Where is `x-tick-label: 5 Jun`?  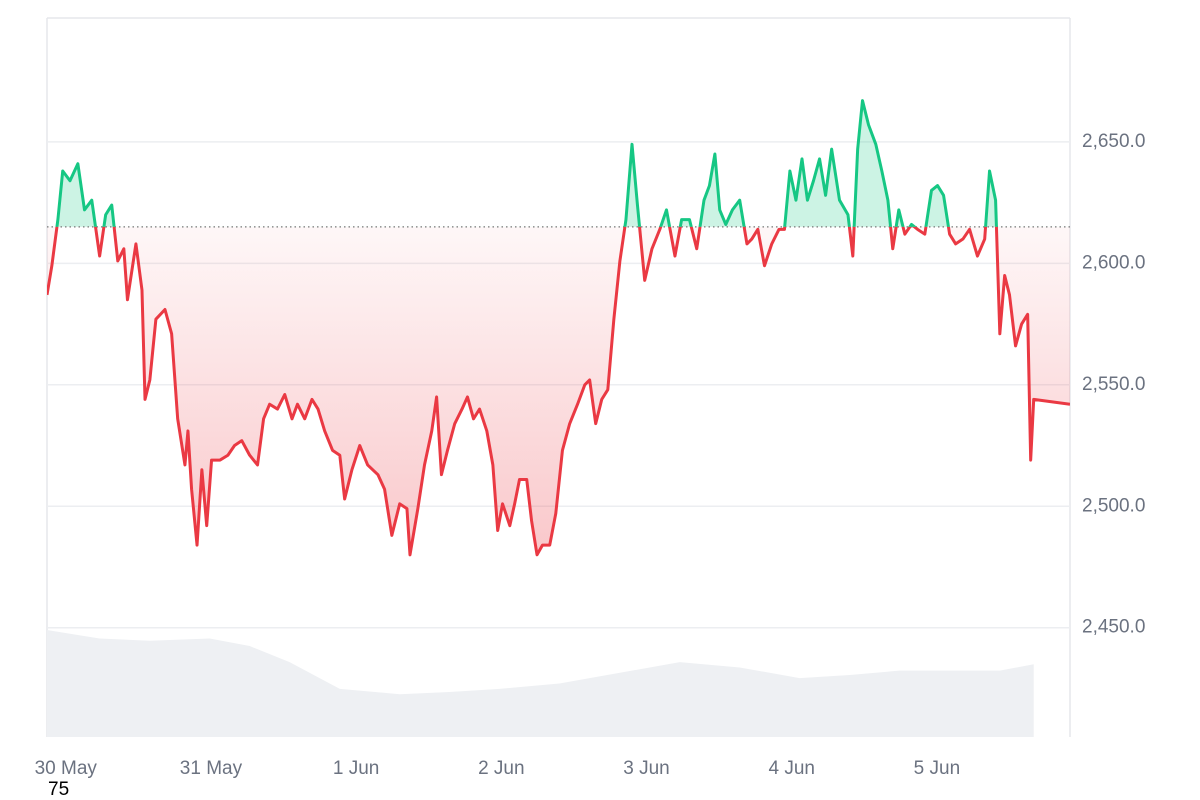 x-tick-label: 5 Jun is located at coordinates (937, 768).